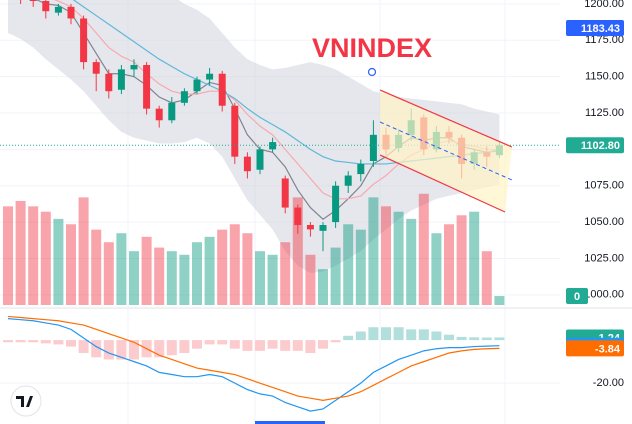 Image resolution: width=632 pixels, height=424 pixels. I want to click on chart-title: VNINDEX, so click(372, 48).